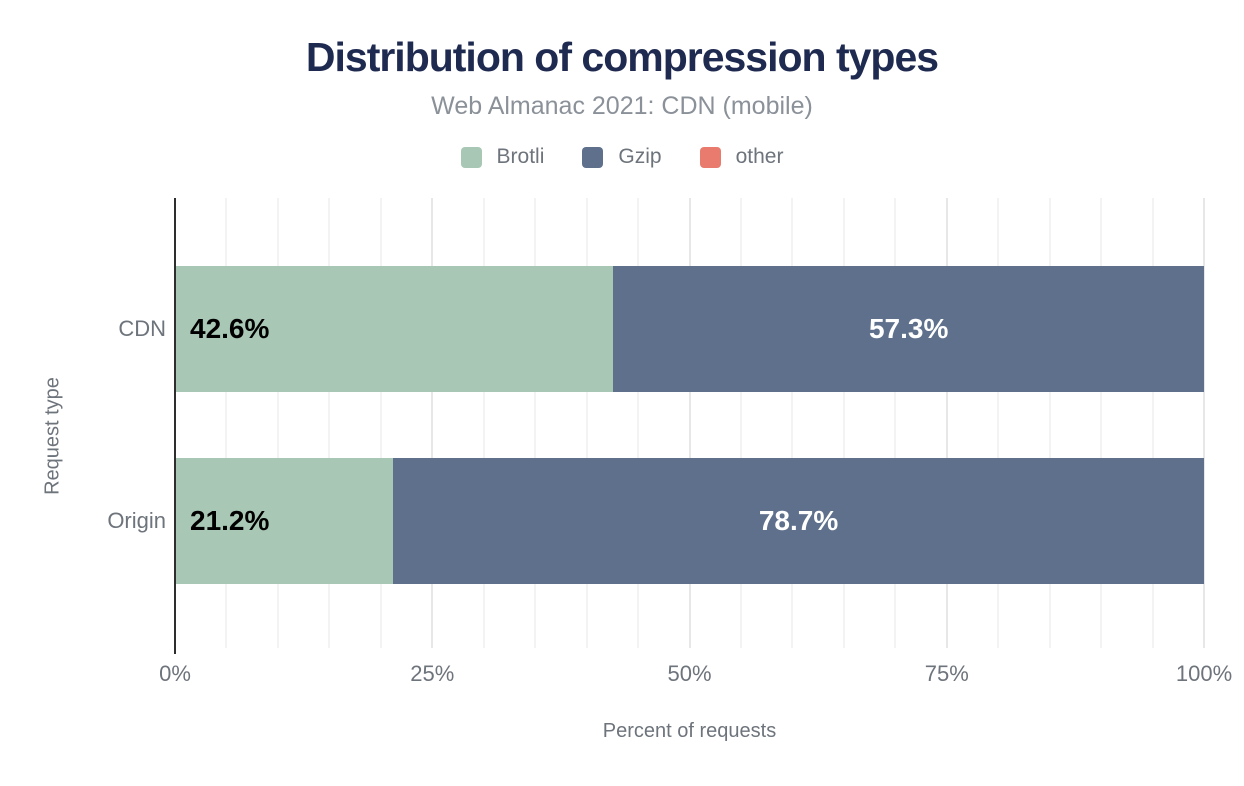 The width and height of the screenshot is (1244, 786). I want to click on legend-label-gzip: Gzip, so click(640, 156).